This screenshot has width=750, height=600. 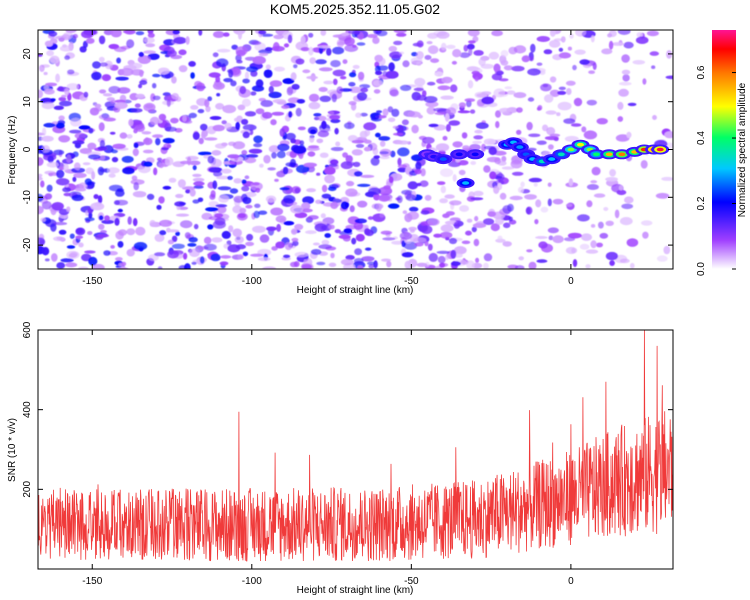 What do you see at coordinates (716, 170) in the screenshot?
I see `colorbar-ticks: 0.0 0.2 0.4 0.6` at bounding box center [716, 170].